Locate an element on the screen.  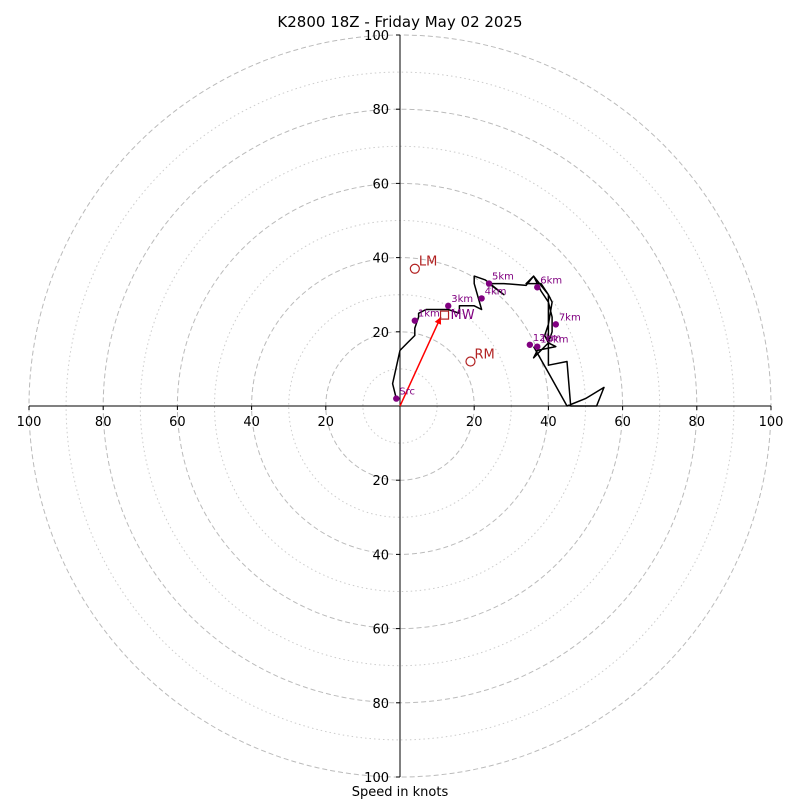
height-point-7km is located at coordinates (556, 324).